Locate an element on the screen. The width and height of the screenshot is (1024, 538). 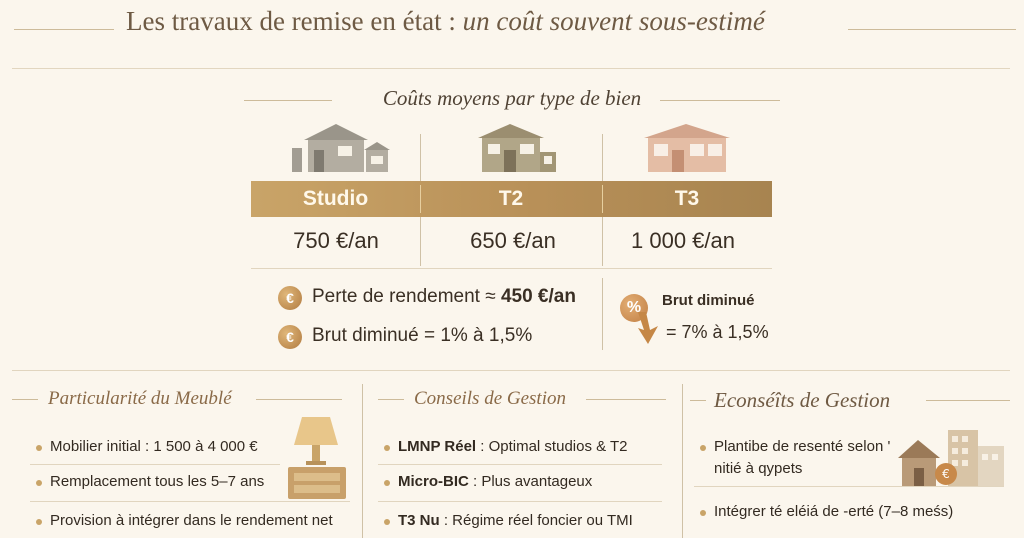
col3-rule-right is located at coordinates (968, 400).